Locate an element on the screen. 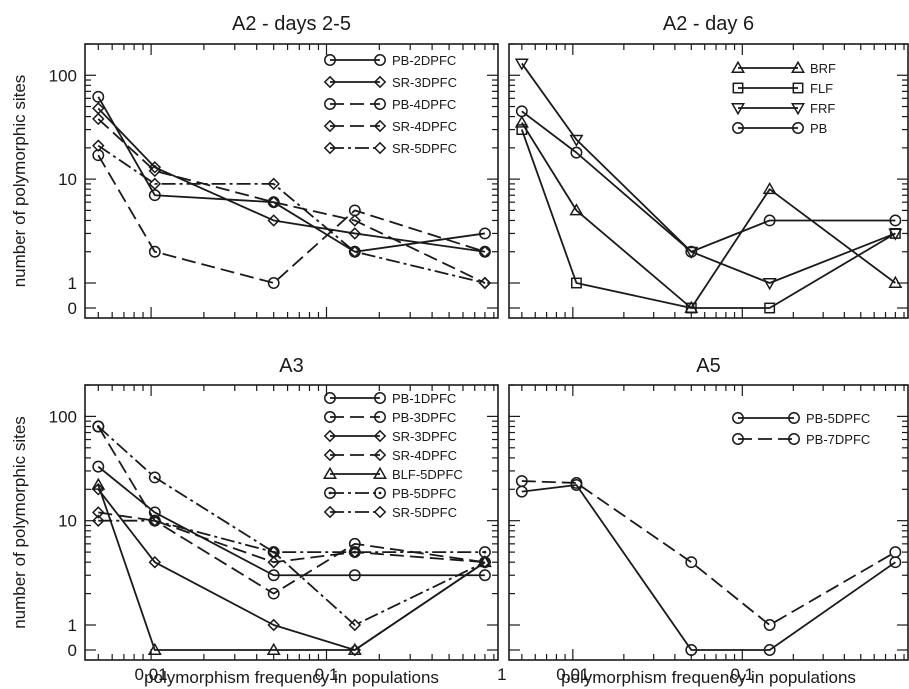  panel-1-ytick-label: 0 is located at coordinates (72, 308).